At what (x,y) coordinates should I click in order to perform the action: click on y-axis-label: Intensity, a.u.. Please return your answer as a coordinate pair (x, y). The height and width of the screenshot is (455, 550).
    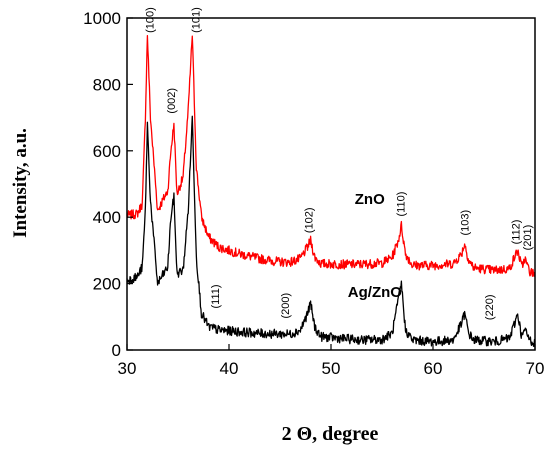
    Looking at the image, I should click on (20, 183).